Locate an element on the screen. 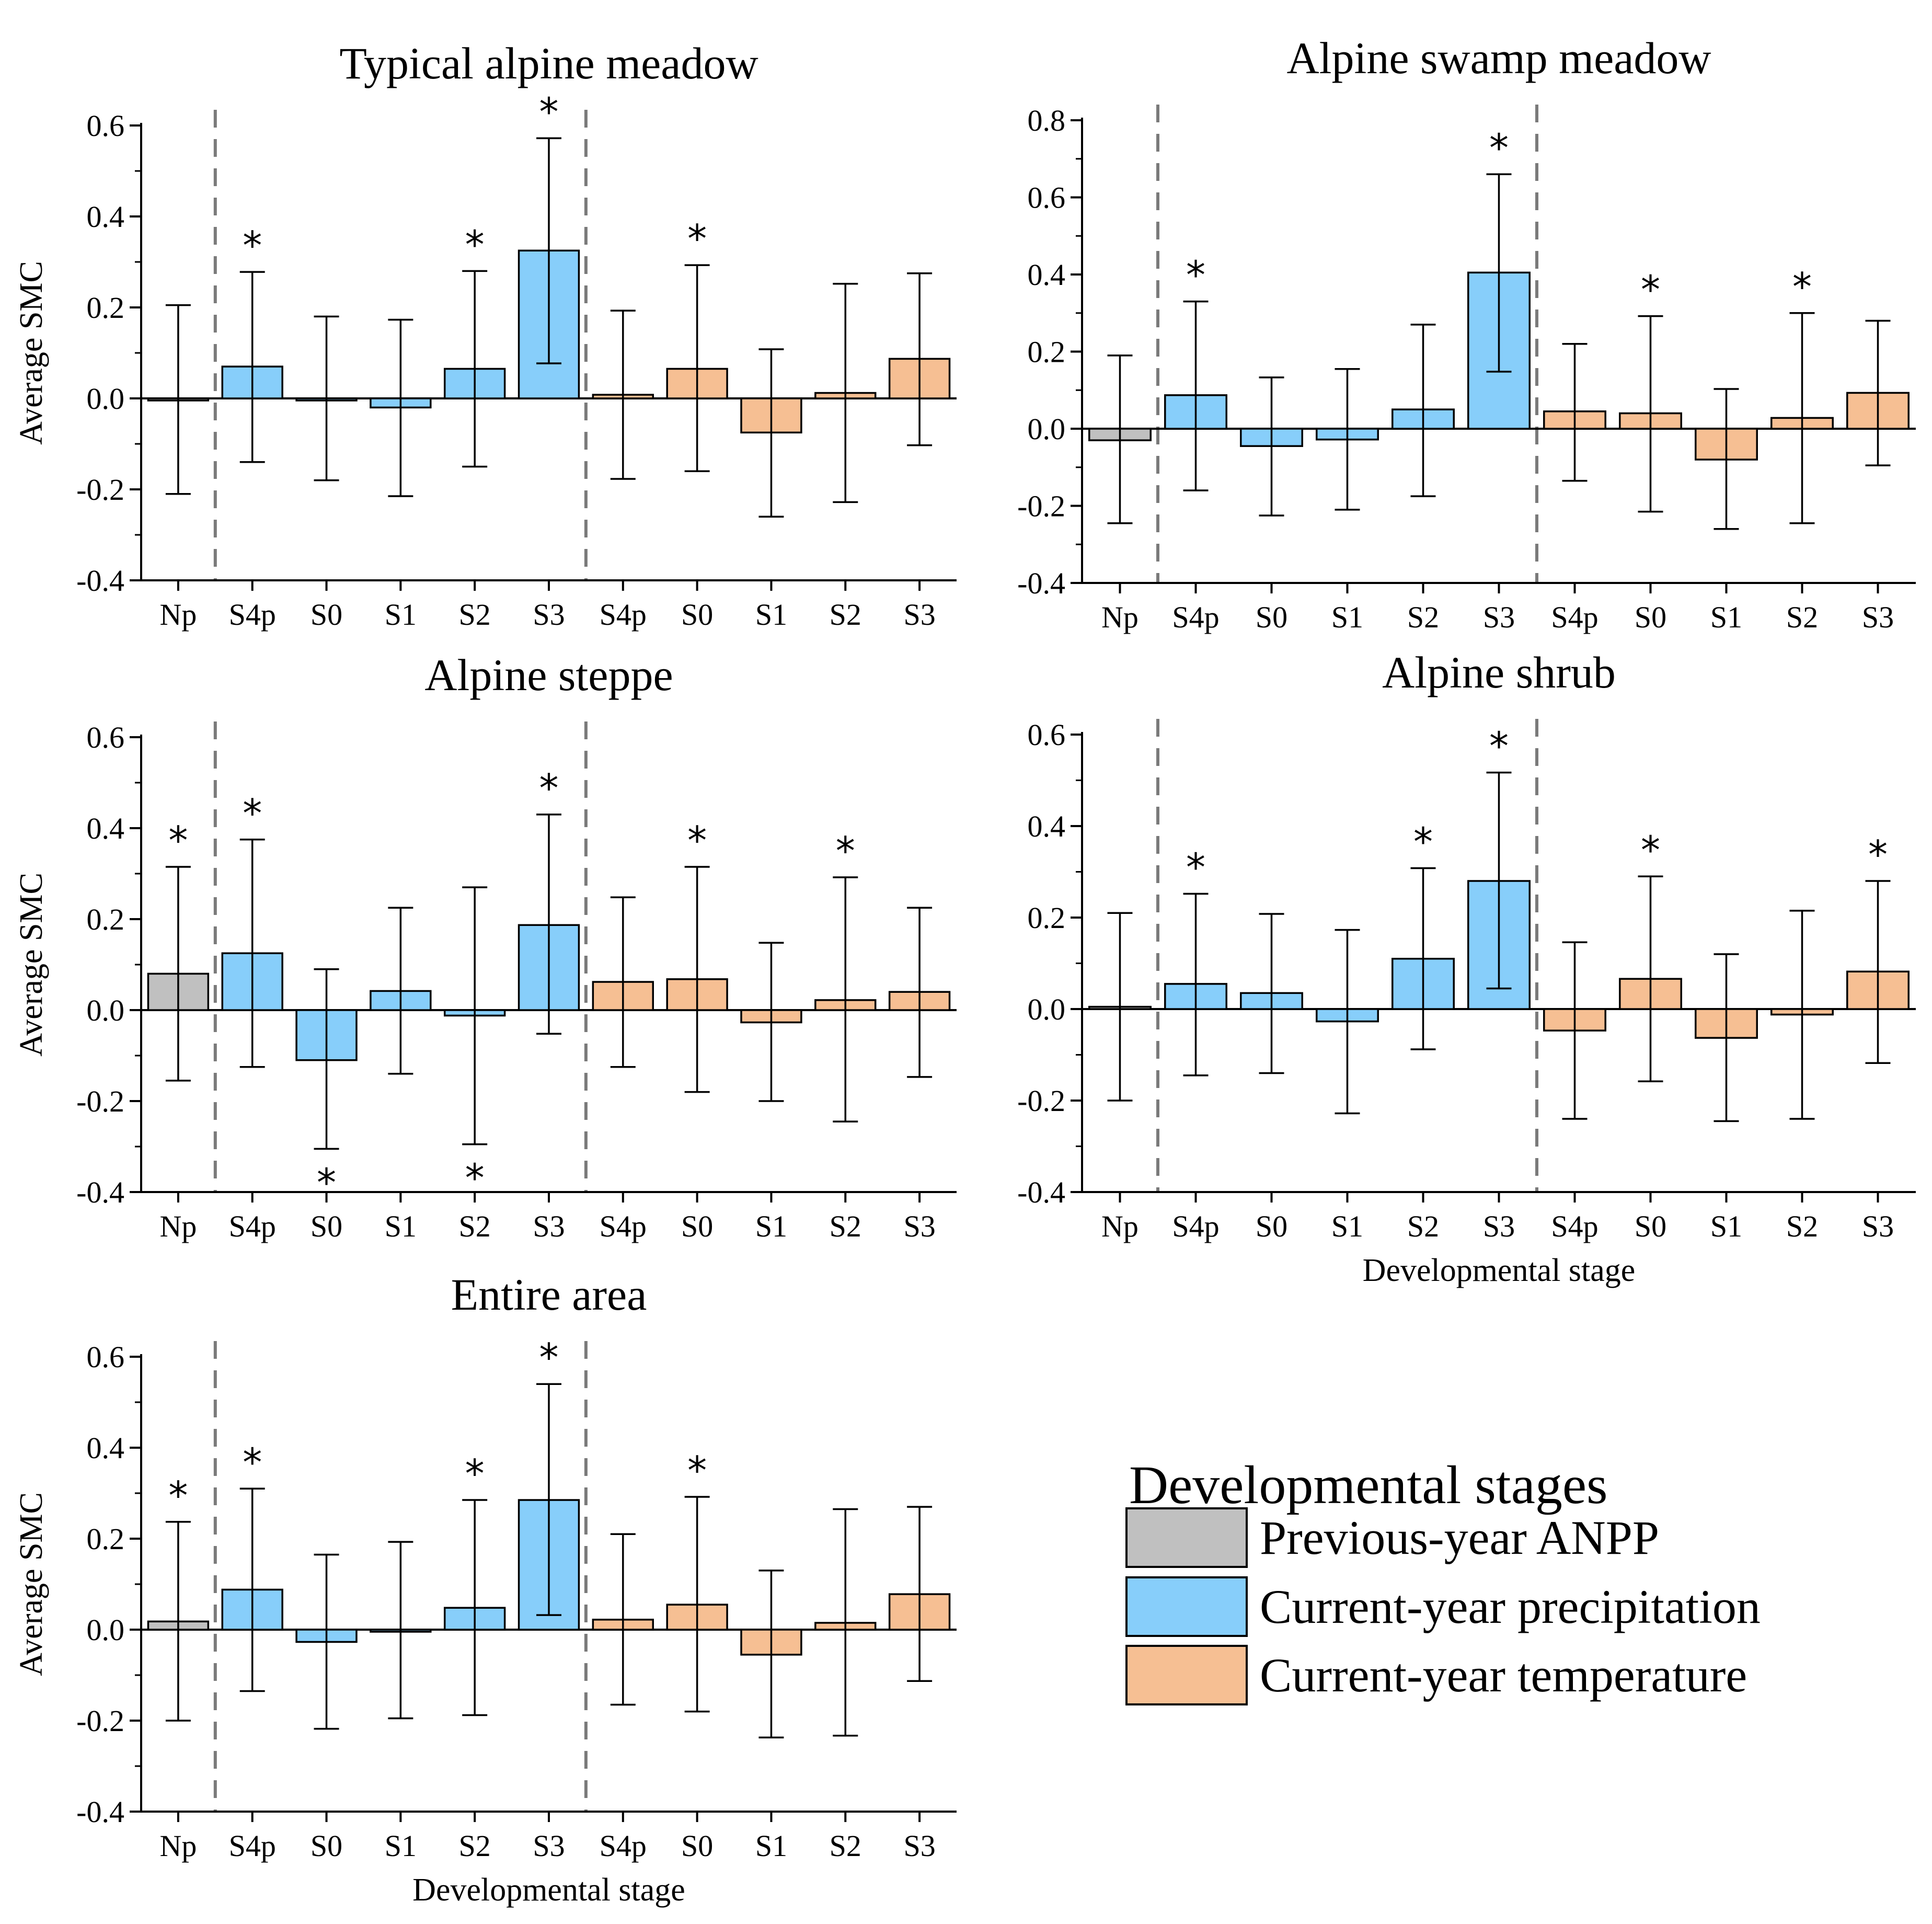 The image size is (1932, 1924). legend-title: Developmental stages is located at coordinates (1368, 1485).